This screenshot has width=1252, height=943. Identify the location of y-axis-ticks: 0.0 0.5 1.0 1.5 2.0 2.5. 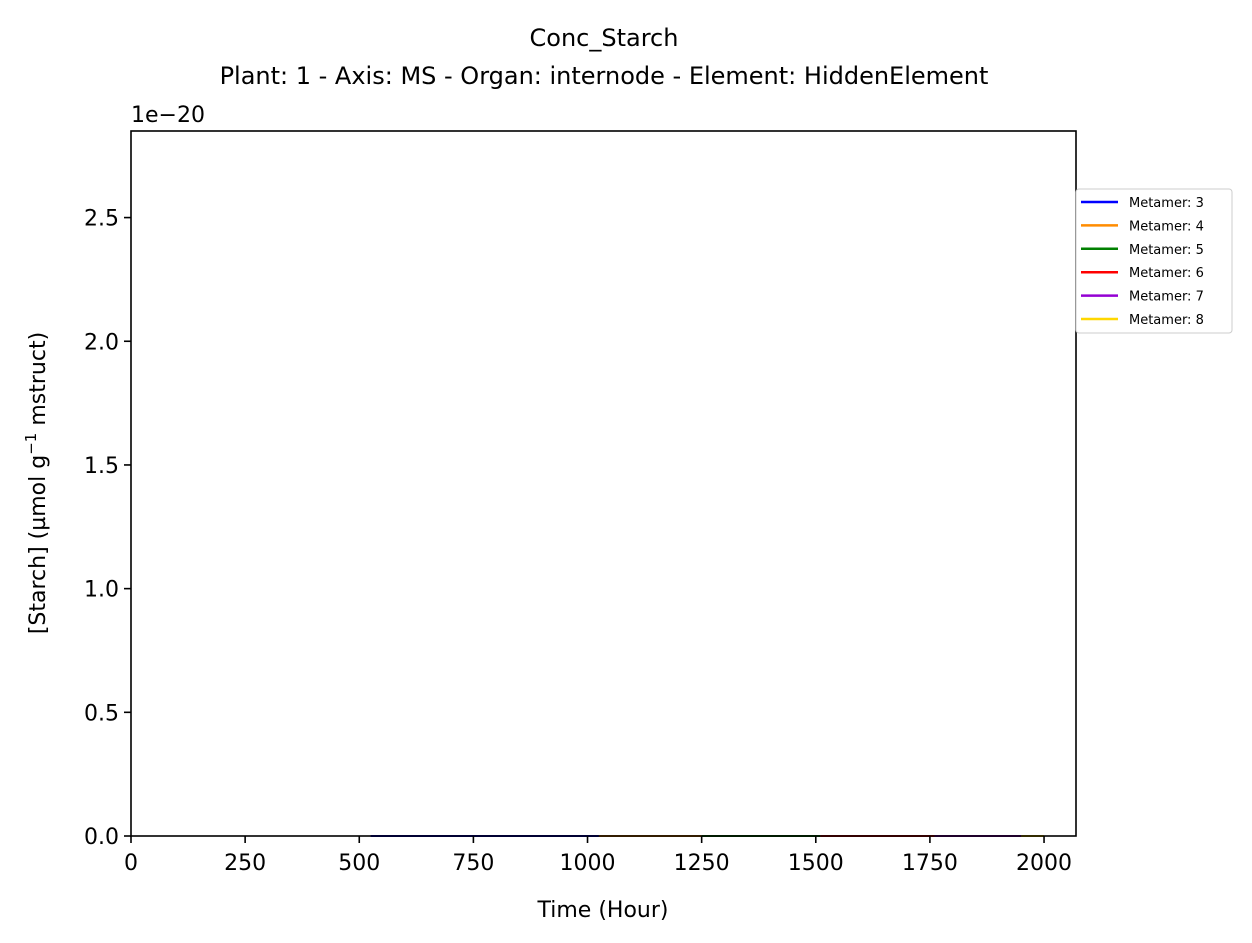
(107, 528).